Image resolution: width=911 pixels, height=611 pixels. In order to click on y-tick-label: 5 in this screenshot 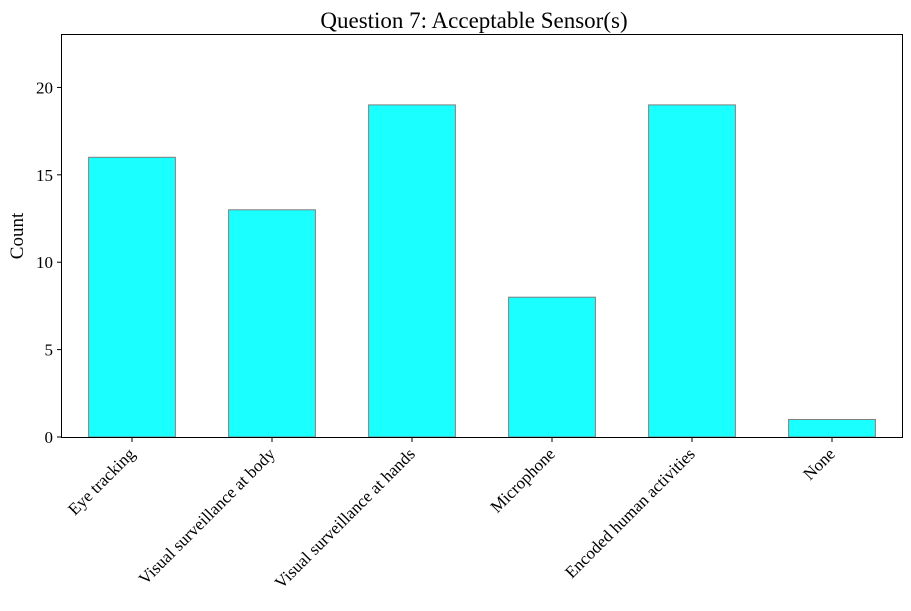, I will do `click(49, 350)`.